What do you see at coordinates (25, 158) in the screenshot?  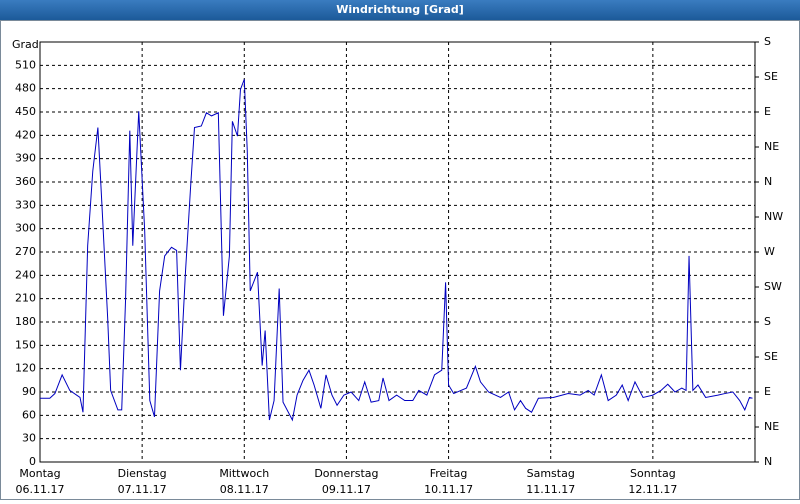 I see `y-tick-label: 390` at bounding box center [25, 158].